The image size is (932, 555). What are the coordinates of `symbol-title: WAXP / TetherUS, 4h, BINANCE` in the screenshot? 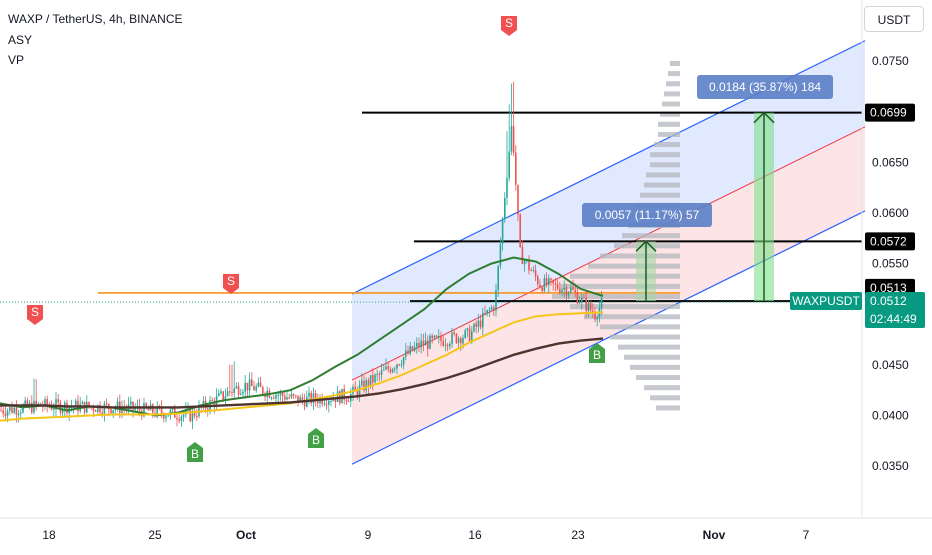 It's located at (95, 19).